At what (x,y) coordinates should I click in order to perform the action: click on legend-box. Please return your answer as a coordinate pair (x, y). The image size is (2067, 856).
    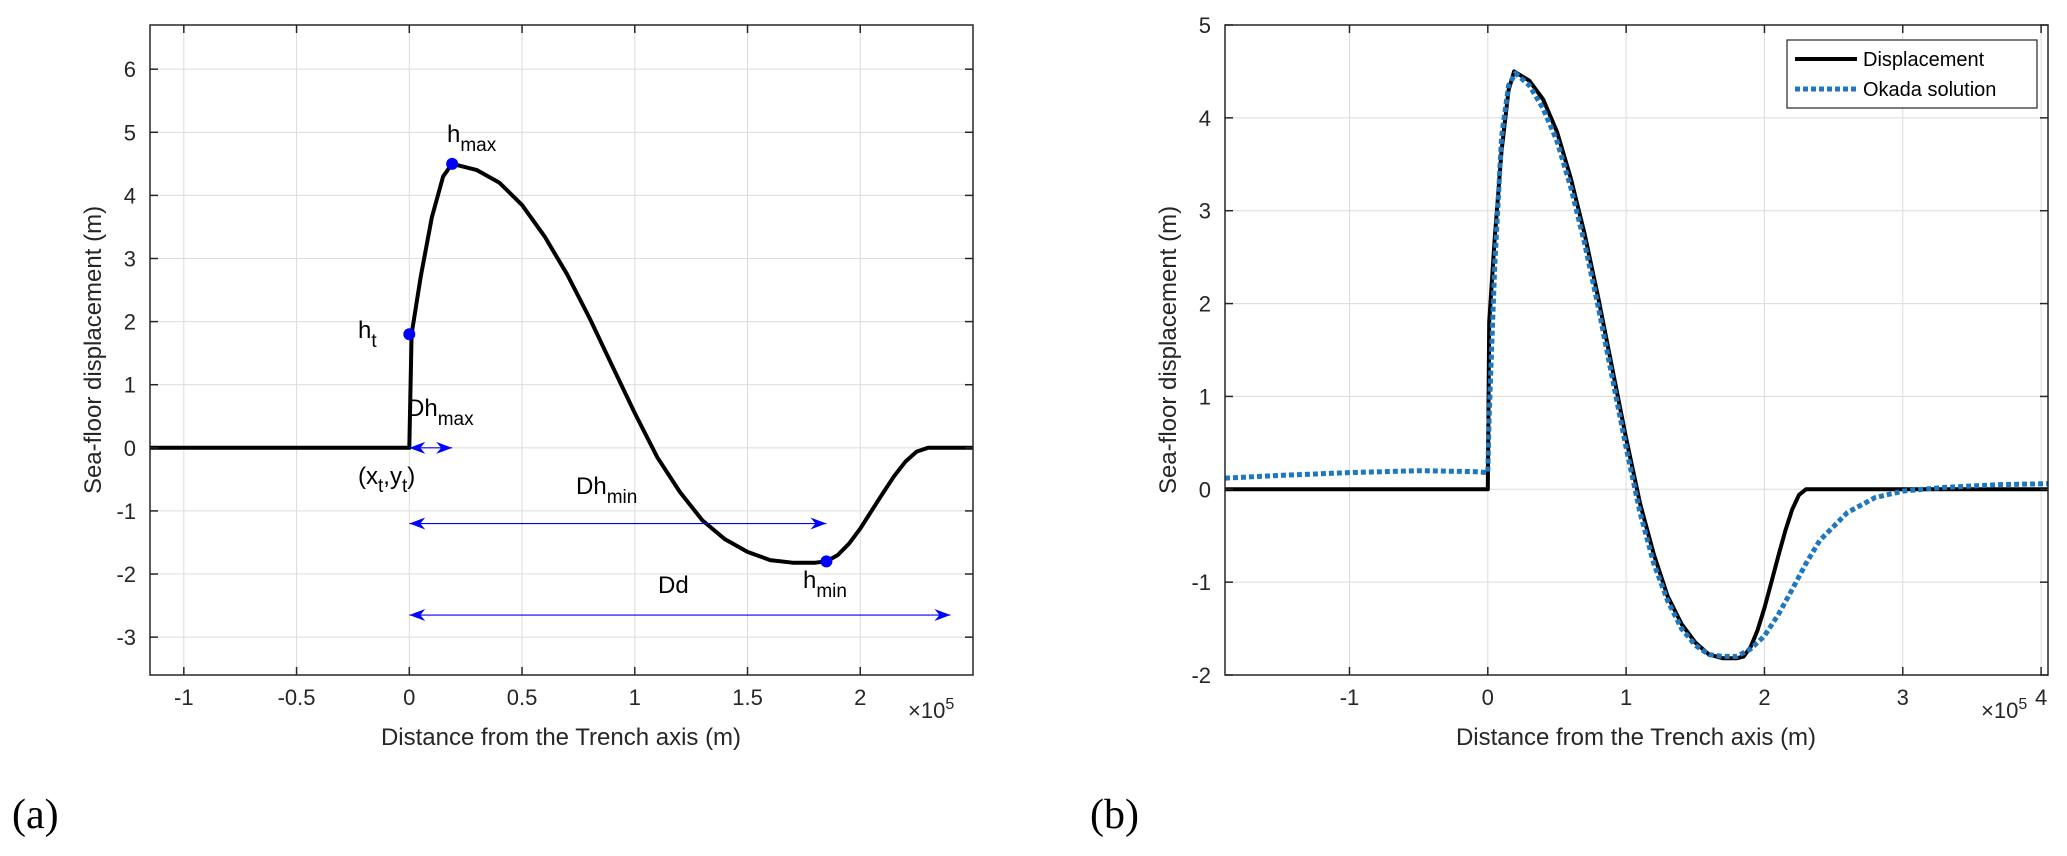
    Looking at the image, I should click on (1912, 74).